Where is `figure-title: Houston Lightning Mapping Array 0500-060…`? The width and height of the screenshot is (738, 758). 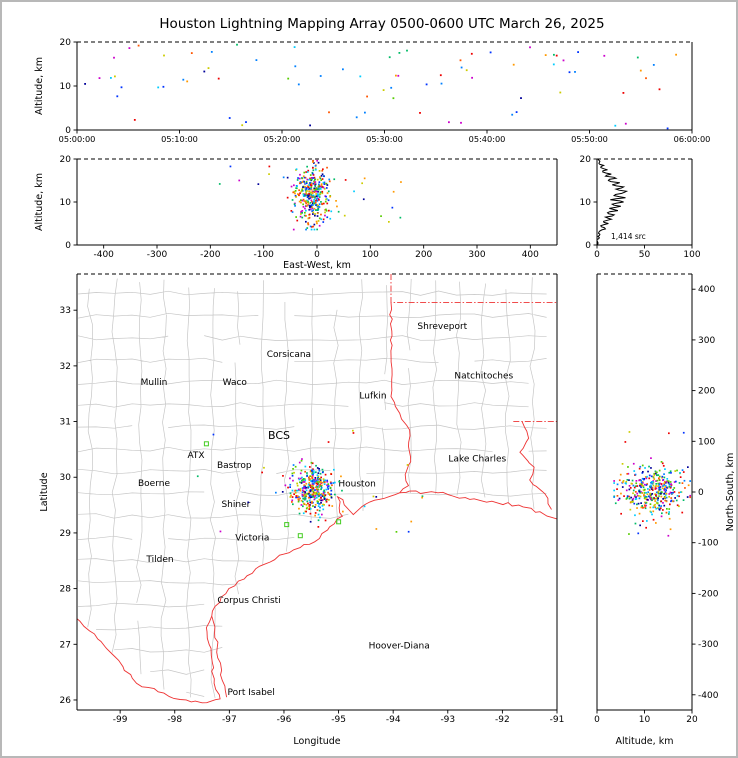
figure-title: Houston Lightning Mapping Array 0500-060… is located at coordinates (381, 24).